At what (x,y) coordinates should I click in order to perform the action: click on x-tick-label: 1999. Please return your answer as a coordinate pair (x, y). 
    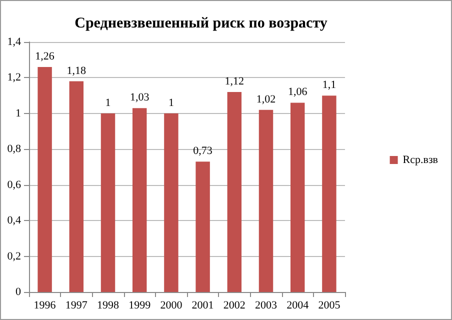
    Looking at the image, I should click on (140, 306).